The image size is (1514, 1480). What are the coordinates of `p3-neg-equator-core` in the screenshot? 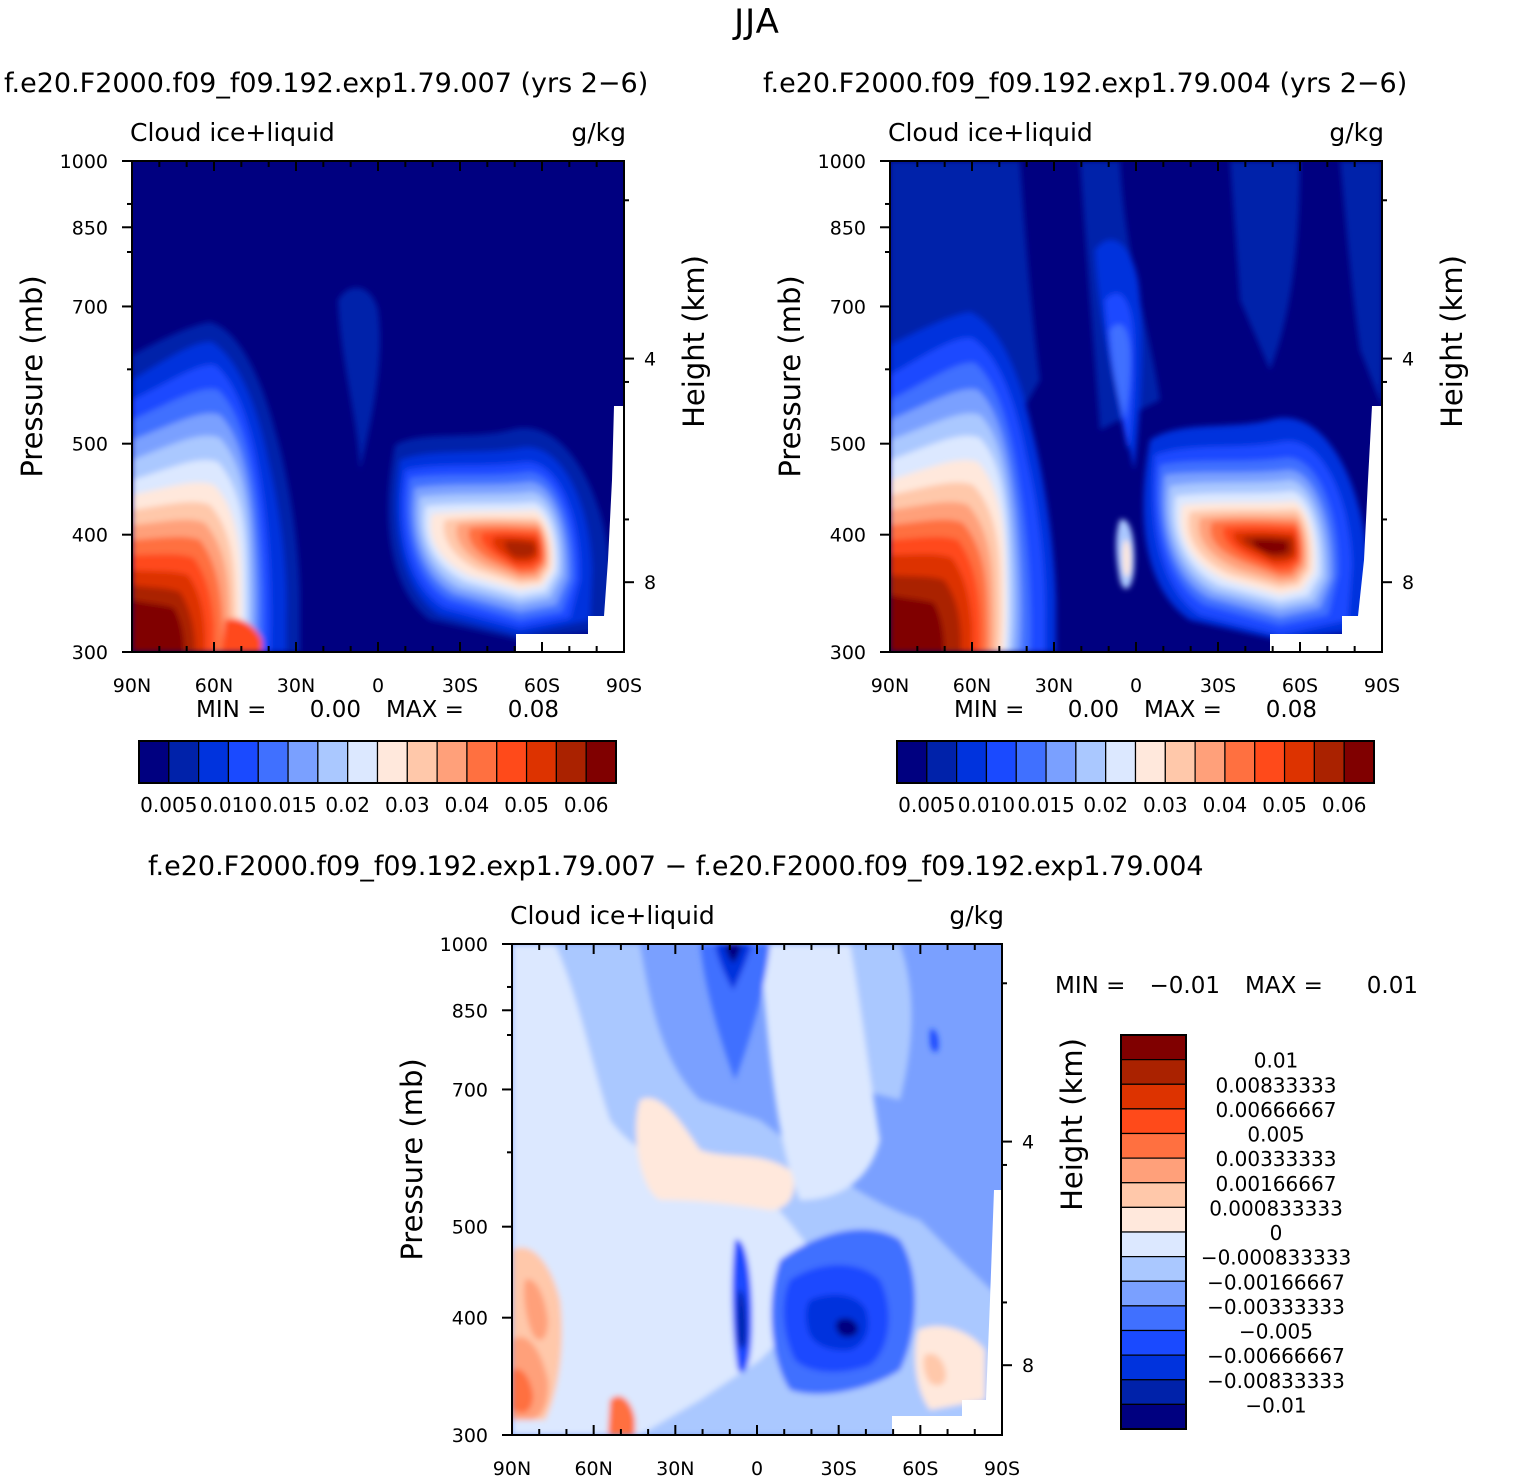 It's located at (733, 967).